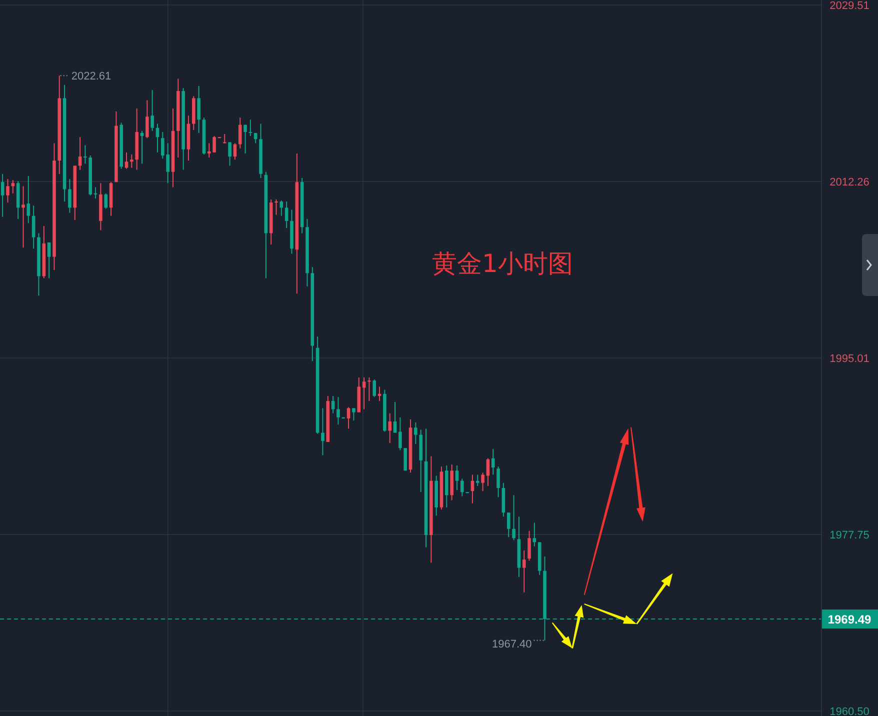 This screenshot has width=878, height=716. What do you see at coordinates (850, 536) in the screenshot?
I see `y-tick-label: 1977.75` at bounding box center [850, 536].